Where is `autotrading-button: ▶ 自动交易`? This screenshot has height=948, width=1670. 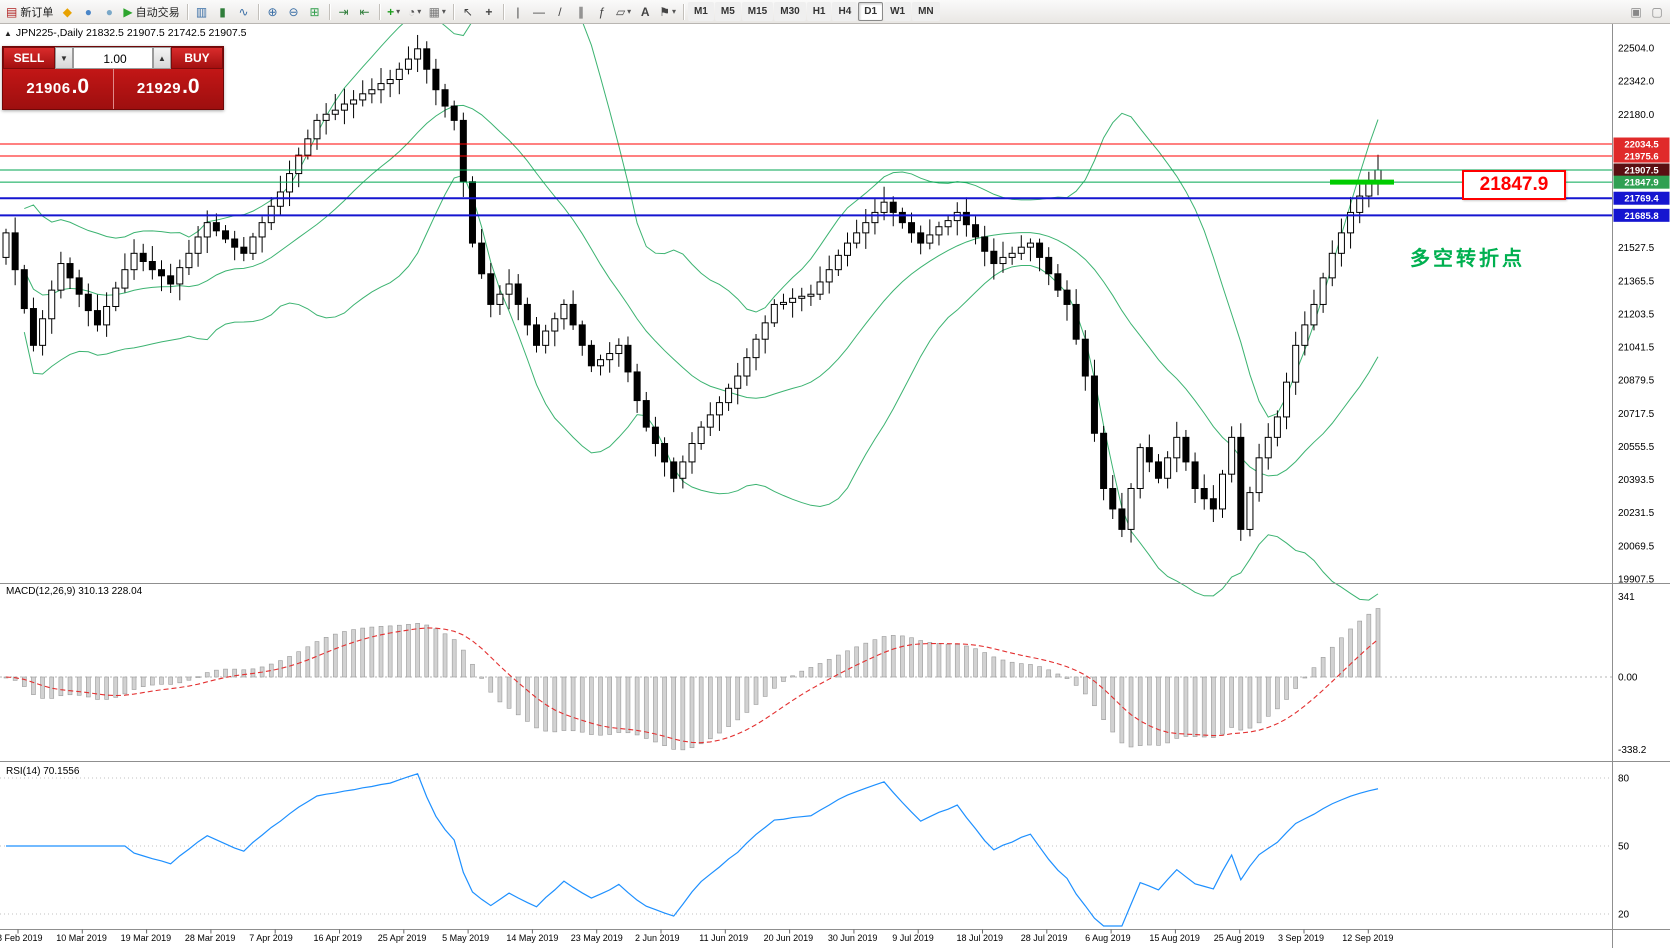 autotrading-button: ▶ 自动交易 is located at coordinates (151, 12).